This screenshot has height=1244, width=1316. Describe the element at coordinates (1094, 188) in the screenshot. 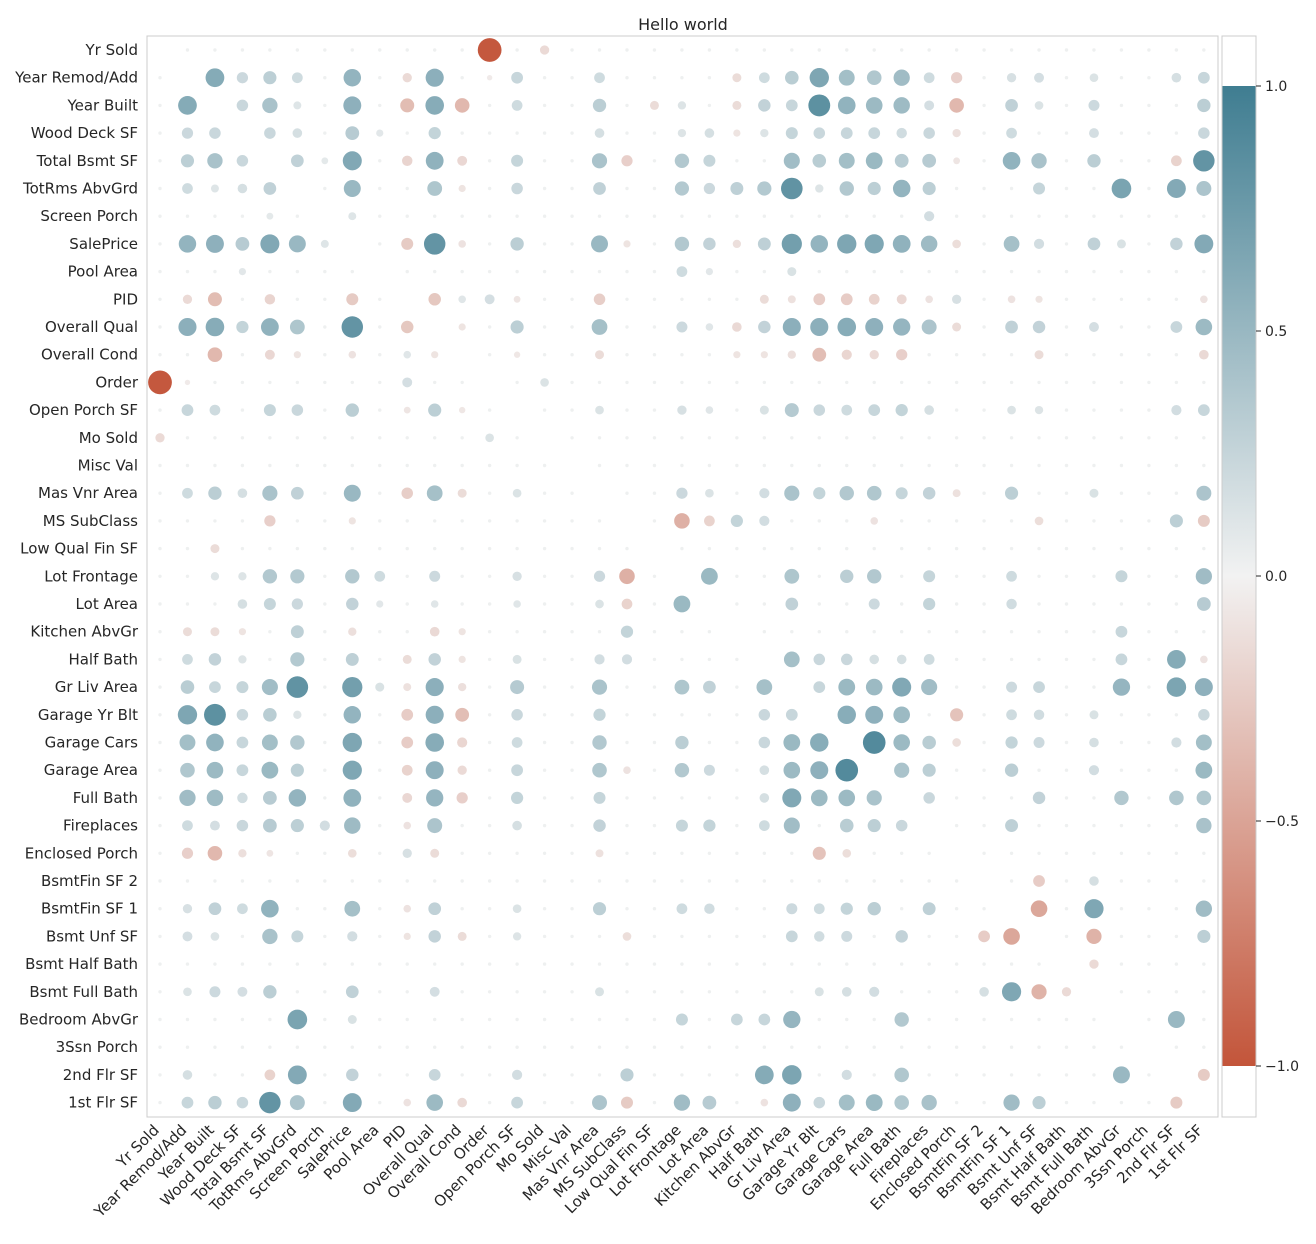

I see `bubble-totrms-abvgrd-x-bsmt-full-bath` at that location.